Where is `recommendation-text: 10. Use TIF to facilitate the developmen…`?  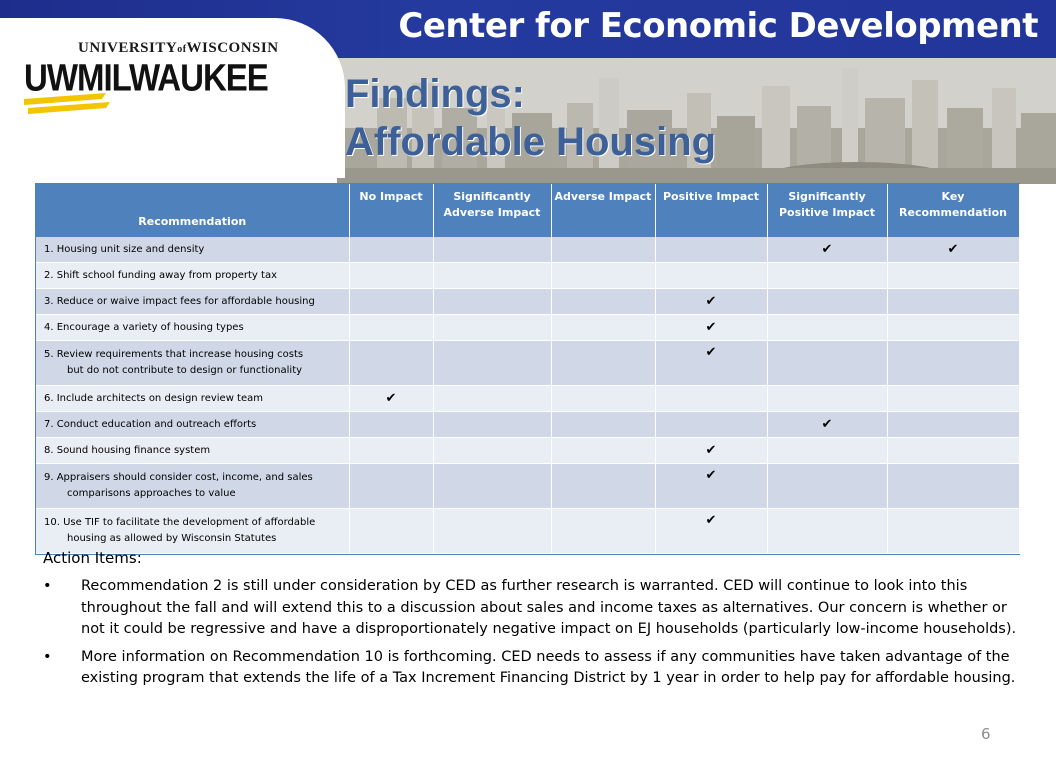 recommendation-text: 10. Use TIF to facilitate the developmen… is located at coordinates (180, 522).